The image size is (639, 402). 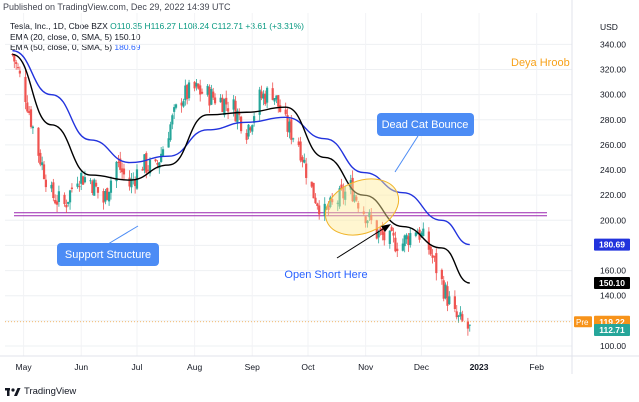 I want to click on x-tick-label: Jul, so click(x=137, y=367).